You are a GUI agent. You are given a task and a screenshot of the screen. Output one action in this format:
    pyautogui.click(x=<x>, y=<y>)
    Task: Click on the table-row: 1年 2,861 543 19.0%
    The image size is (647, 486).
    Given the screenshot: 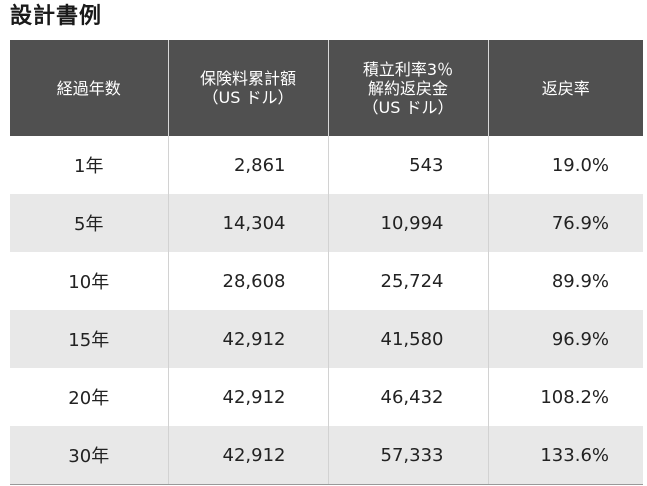 What is the action you would take?
    pyautogui.click(x=326, y=165)
    